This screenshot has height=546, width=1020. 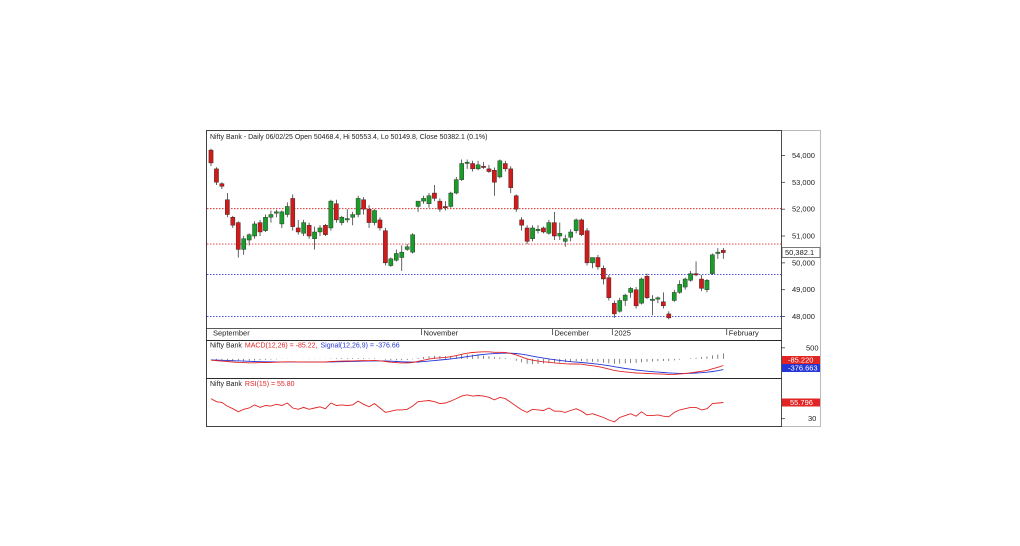 I want to click on rsi-value-tag: 55.796, so click(x=801, y=402).